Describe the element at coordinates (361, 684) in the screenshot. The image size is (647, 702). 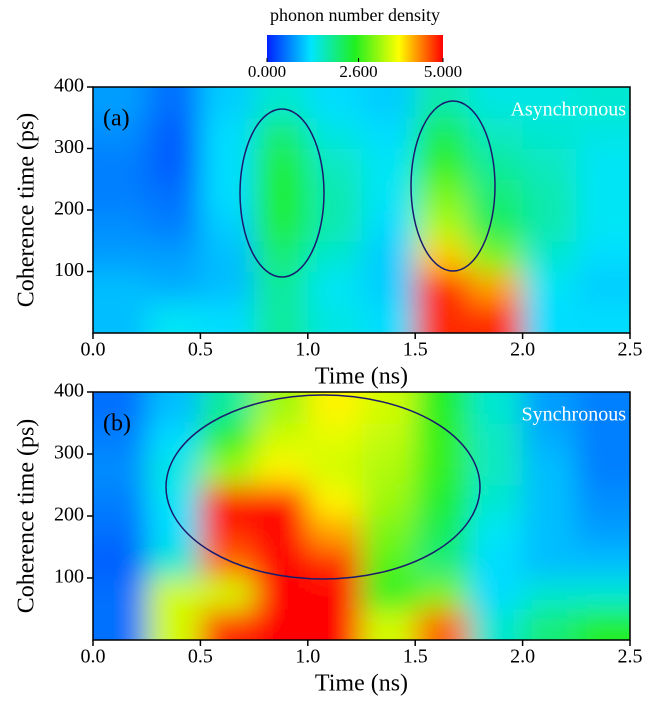
I see `x-axis-title: Time (ns)` at that location.